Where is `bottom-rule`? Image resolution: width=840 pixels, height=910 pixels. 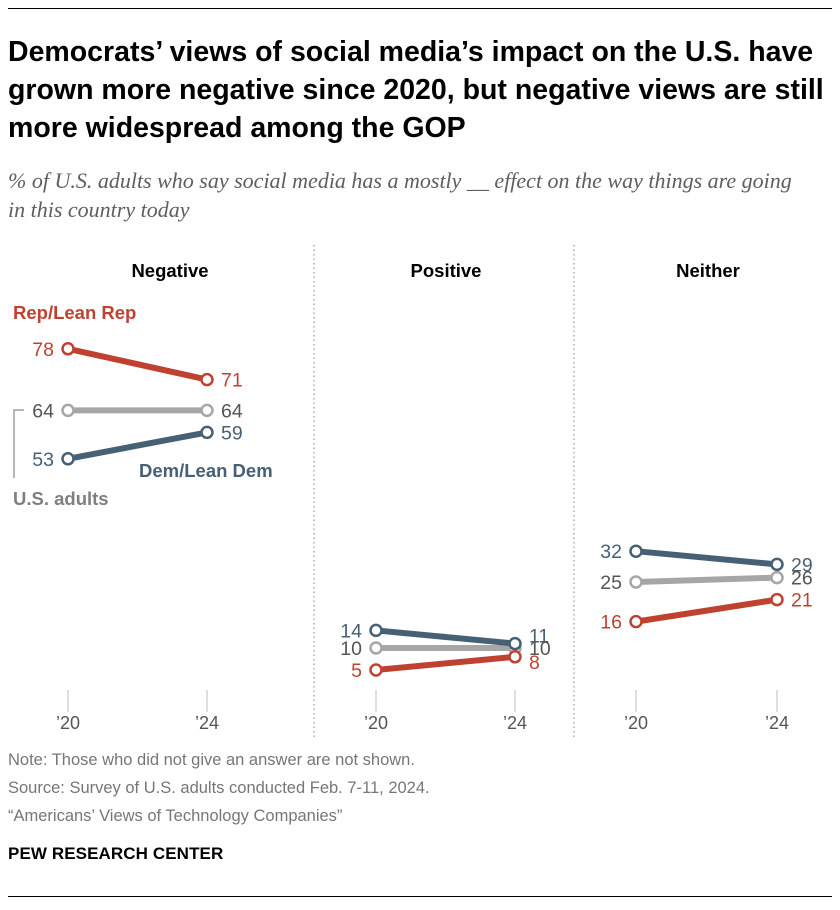 bottom-rule is located at coordinates (420, 896).